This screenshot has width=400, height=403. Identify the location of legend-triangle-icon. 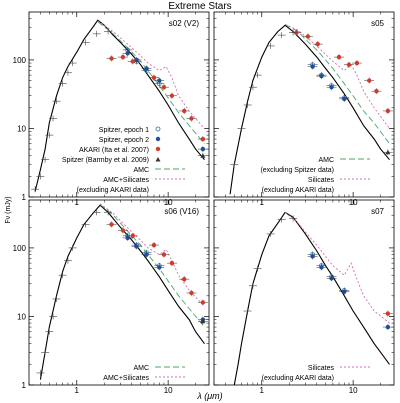
(158, 159).